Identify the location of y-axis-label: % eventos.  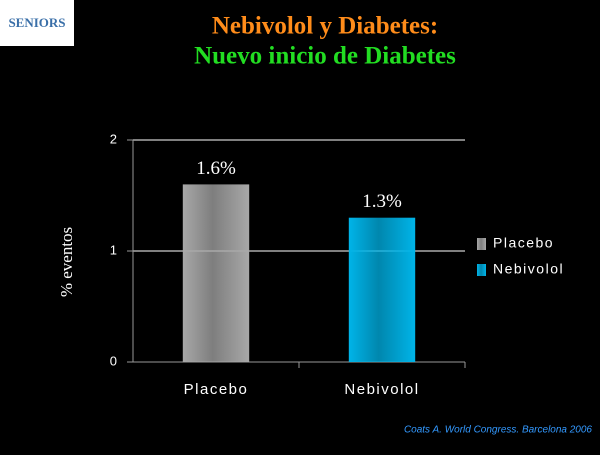
(66, 262).